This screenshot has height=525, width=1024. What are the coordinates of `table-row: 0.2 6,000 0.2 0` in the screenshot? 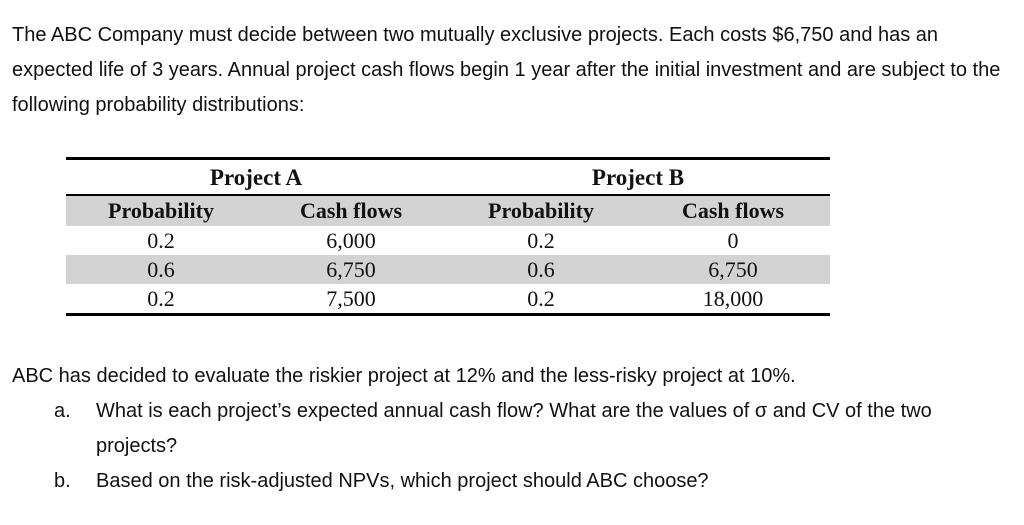 It's located at (448, 240).